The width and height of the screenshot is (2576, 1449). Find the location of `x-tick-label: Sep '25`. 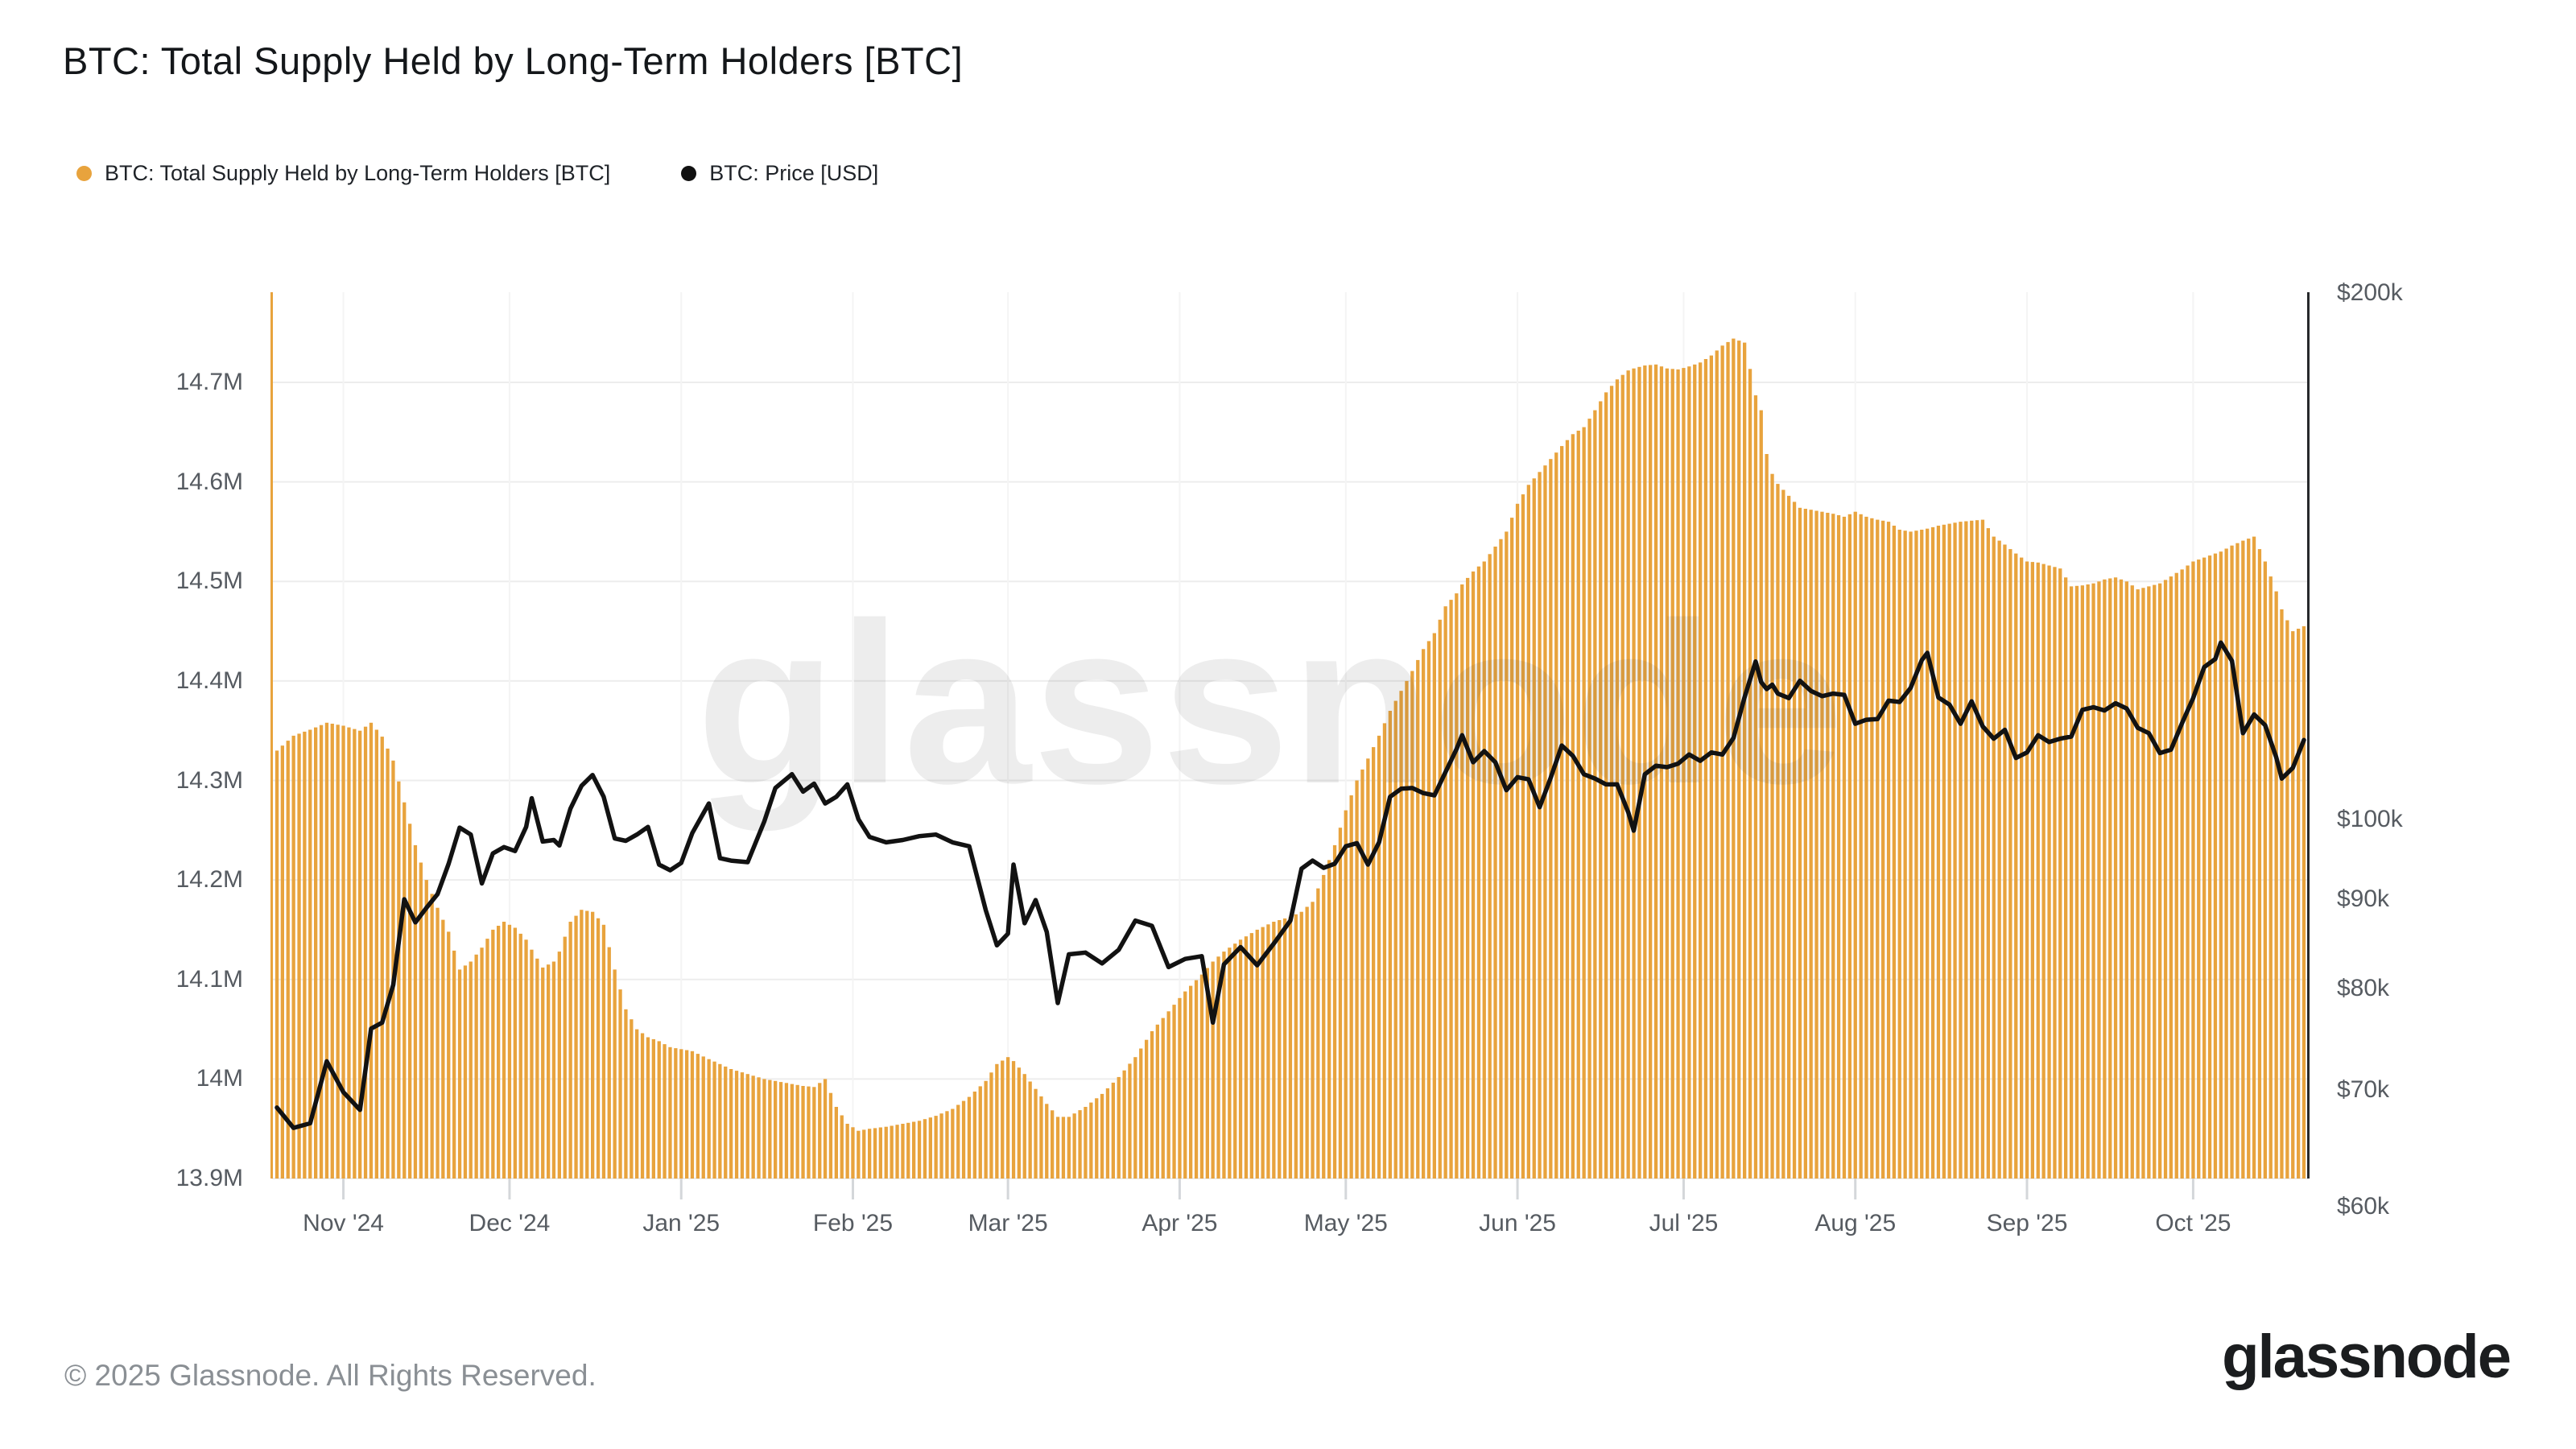

x-tick-label: Sep '25 is located at coordinates (2027, 1223).